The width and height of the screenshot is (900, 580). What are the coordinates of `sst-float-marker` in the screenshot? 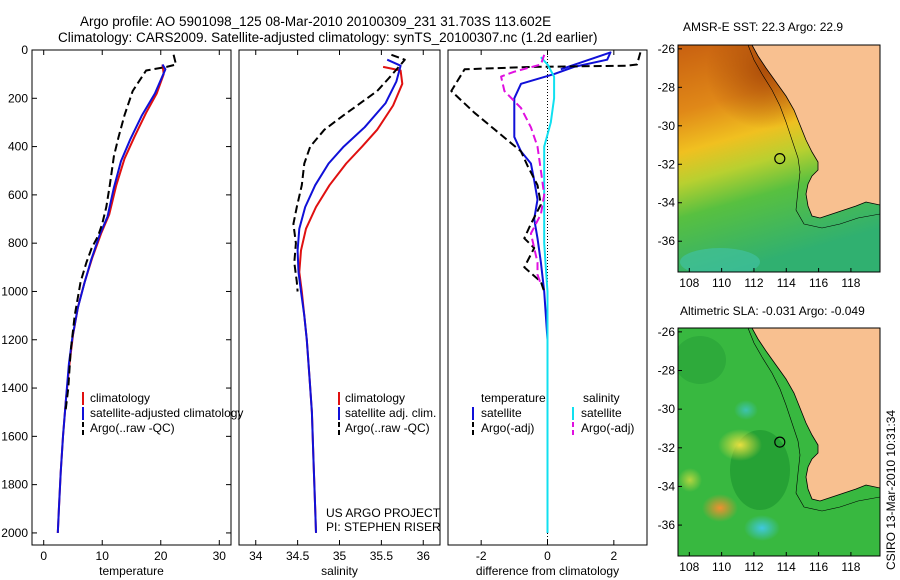 It's located at (780, 159).